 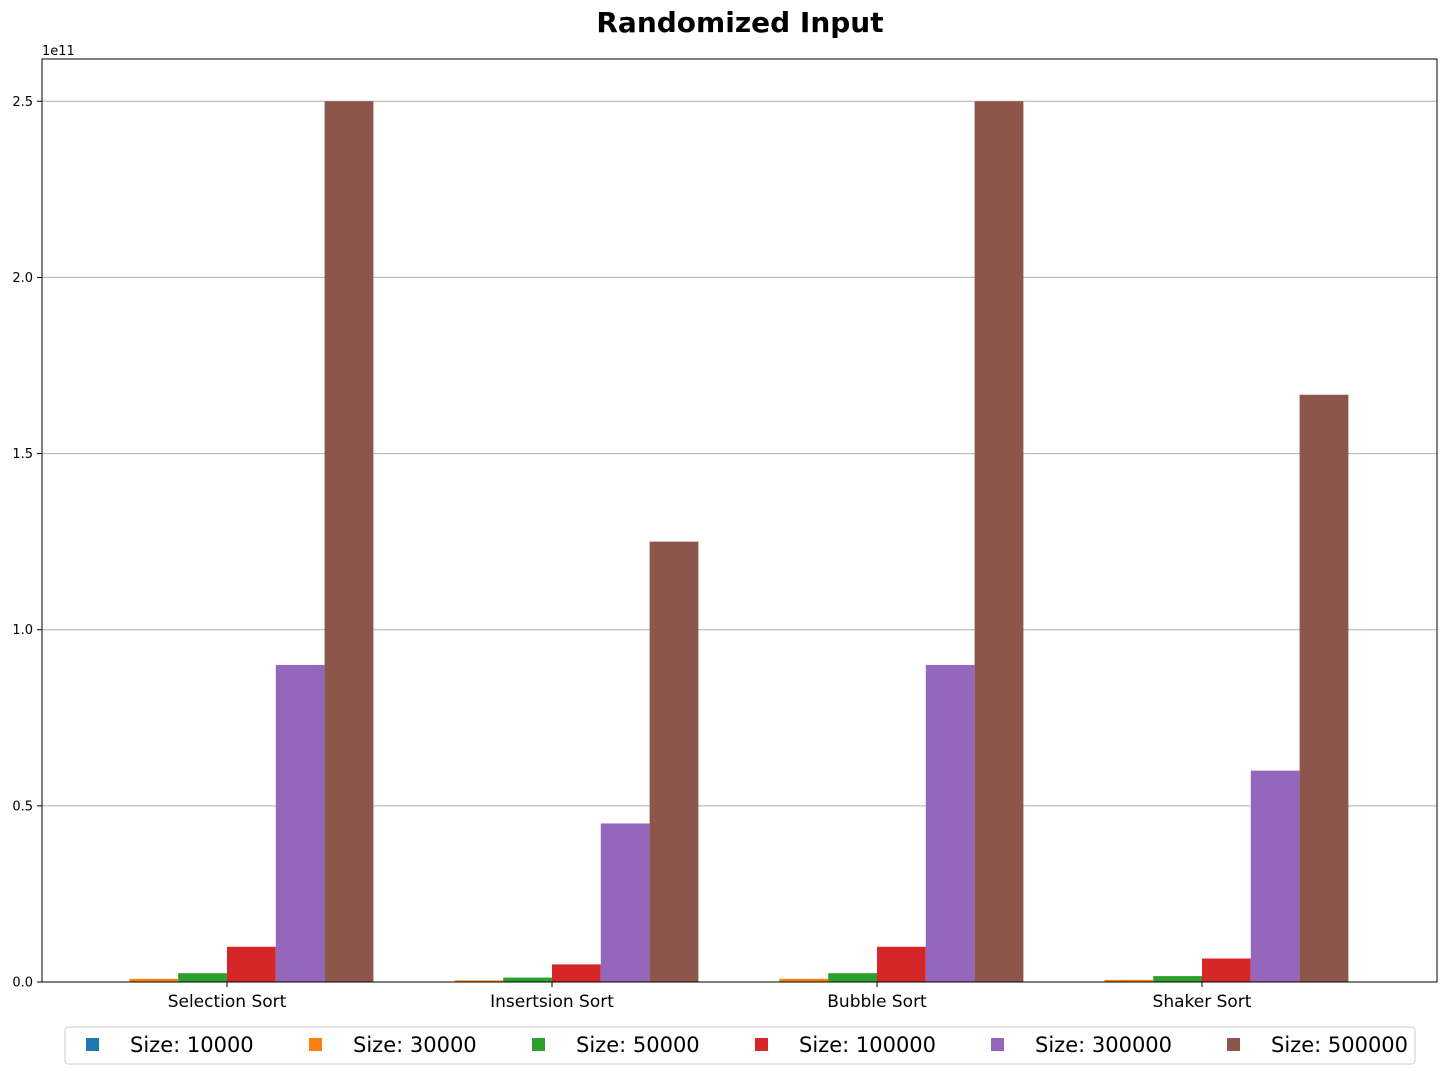 What do you see at coordinates (415, 1045) in the screenshot?
I see `legend-label: Size: 30000` at bounding box center [415, 1045].